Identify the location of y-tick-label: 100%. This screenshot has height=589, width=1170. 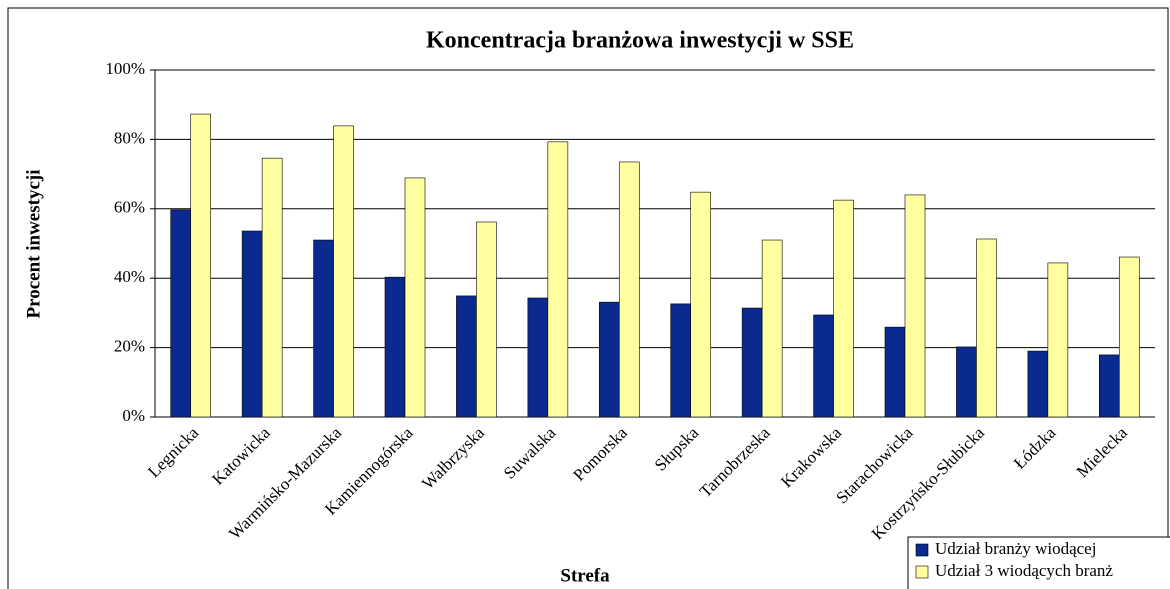
(125, 68).